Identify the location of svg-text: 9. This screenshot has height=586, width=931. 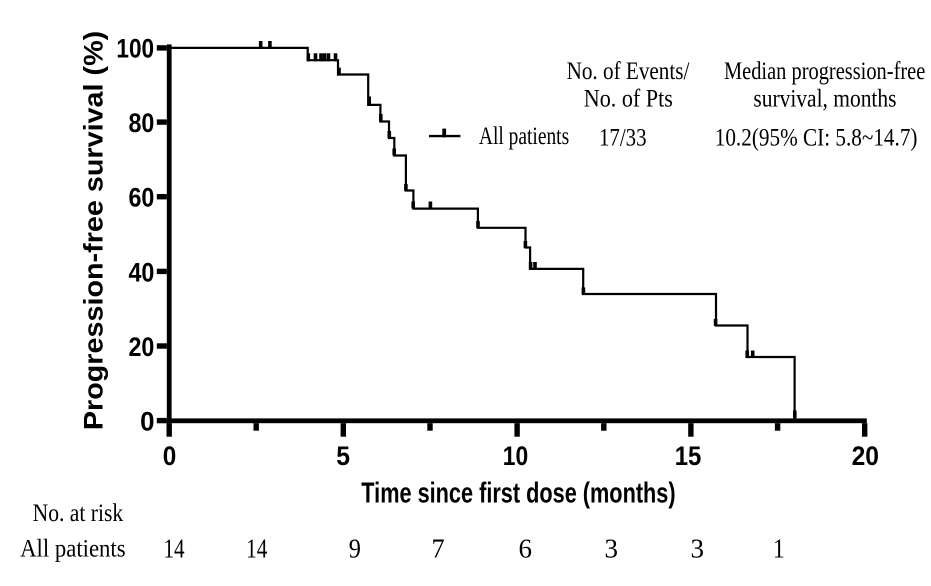
(355, 548).